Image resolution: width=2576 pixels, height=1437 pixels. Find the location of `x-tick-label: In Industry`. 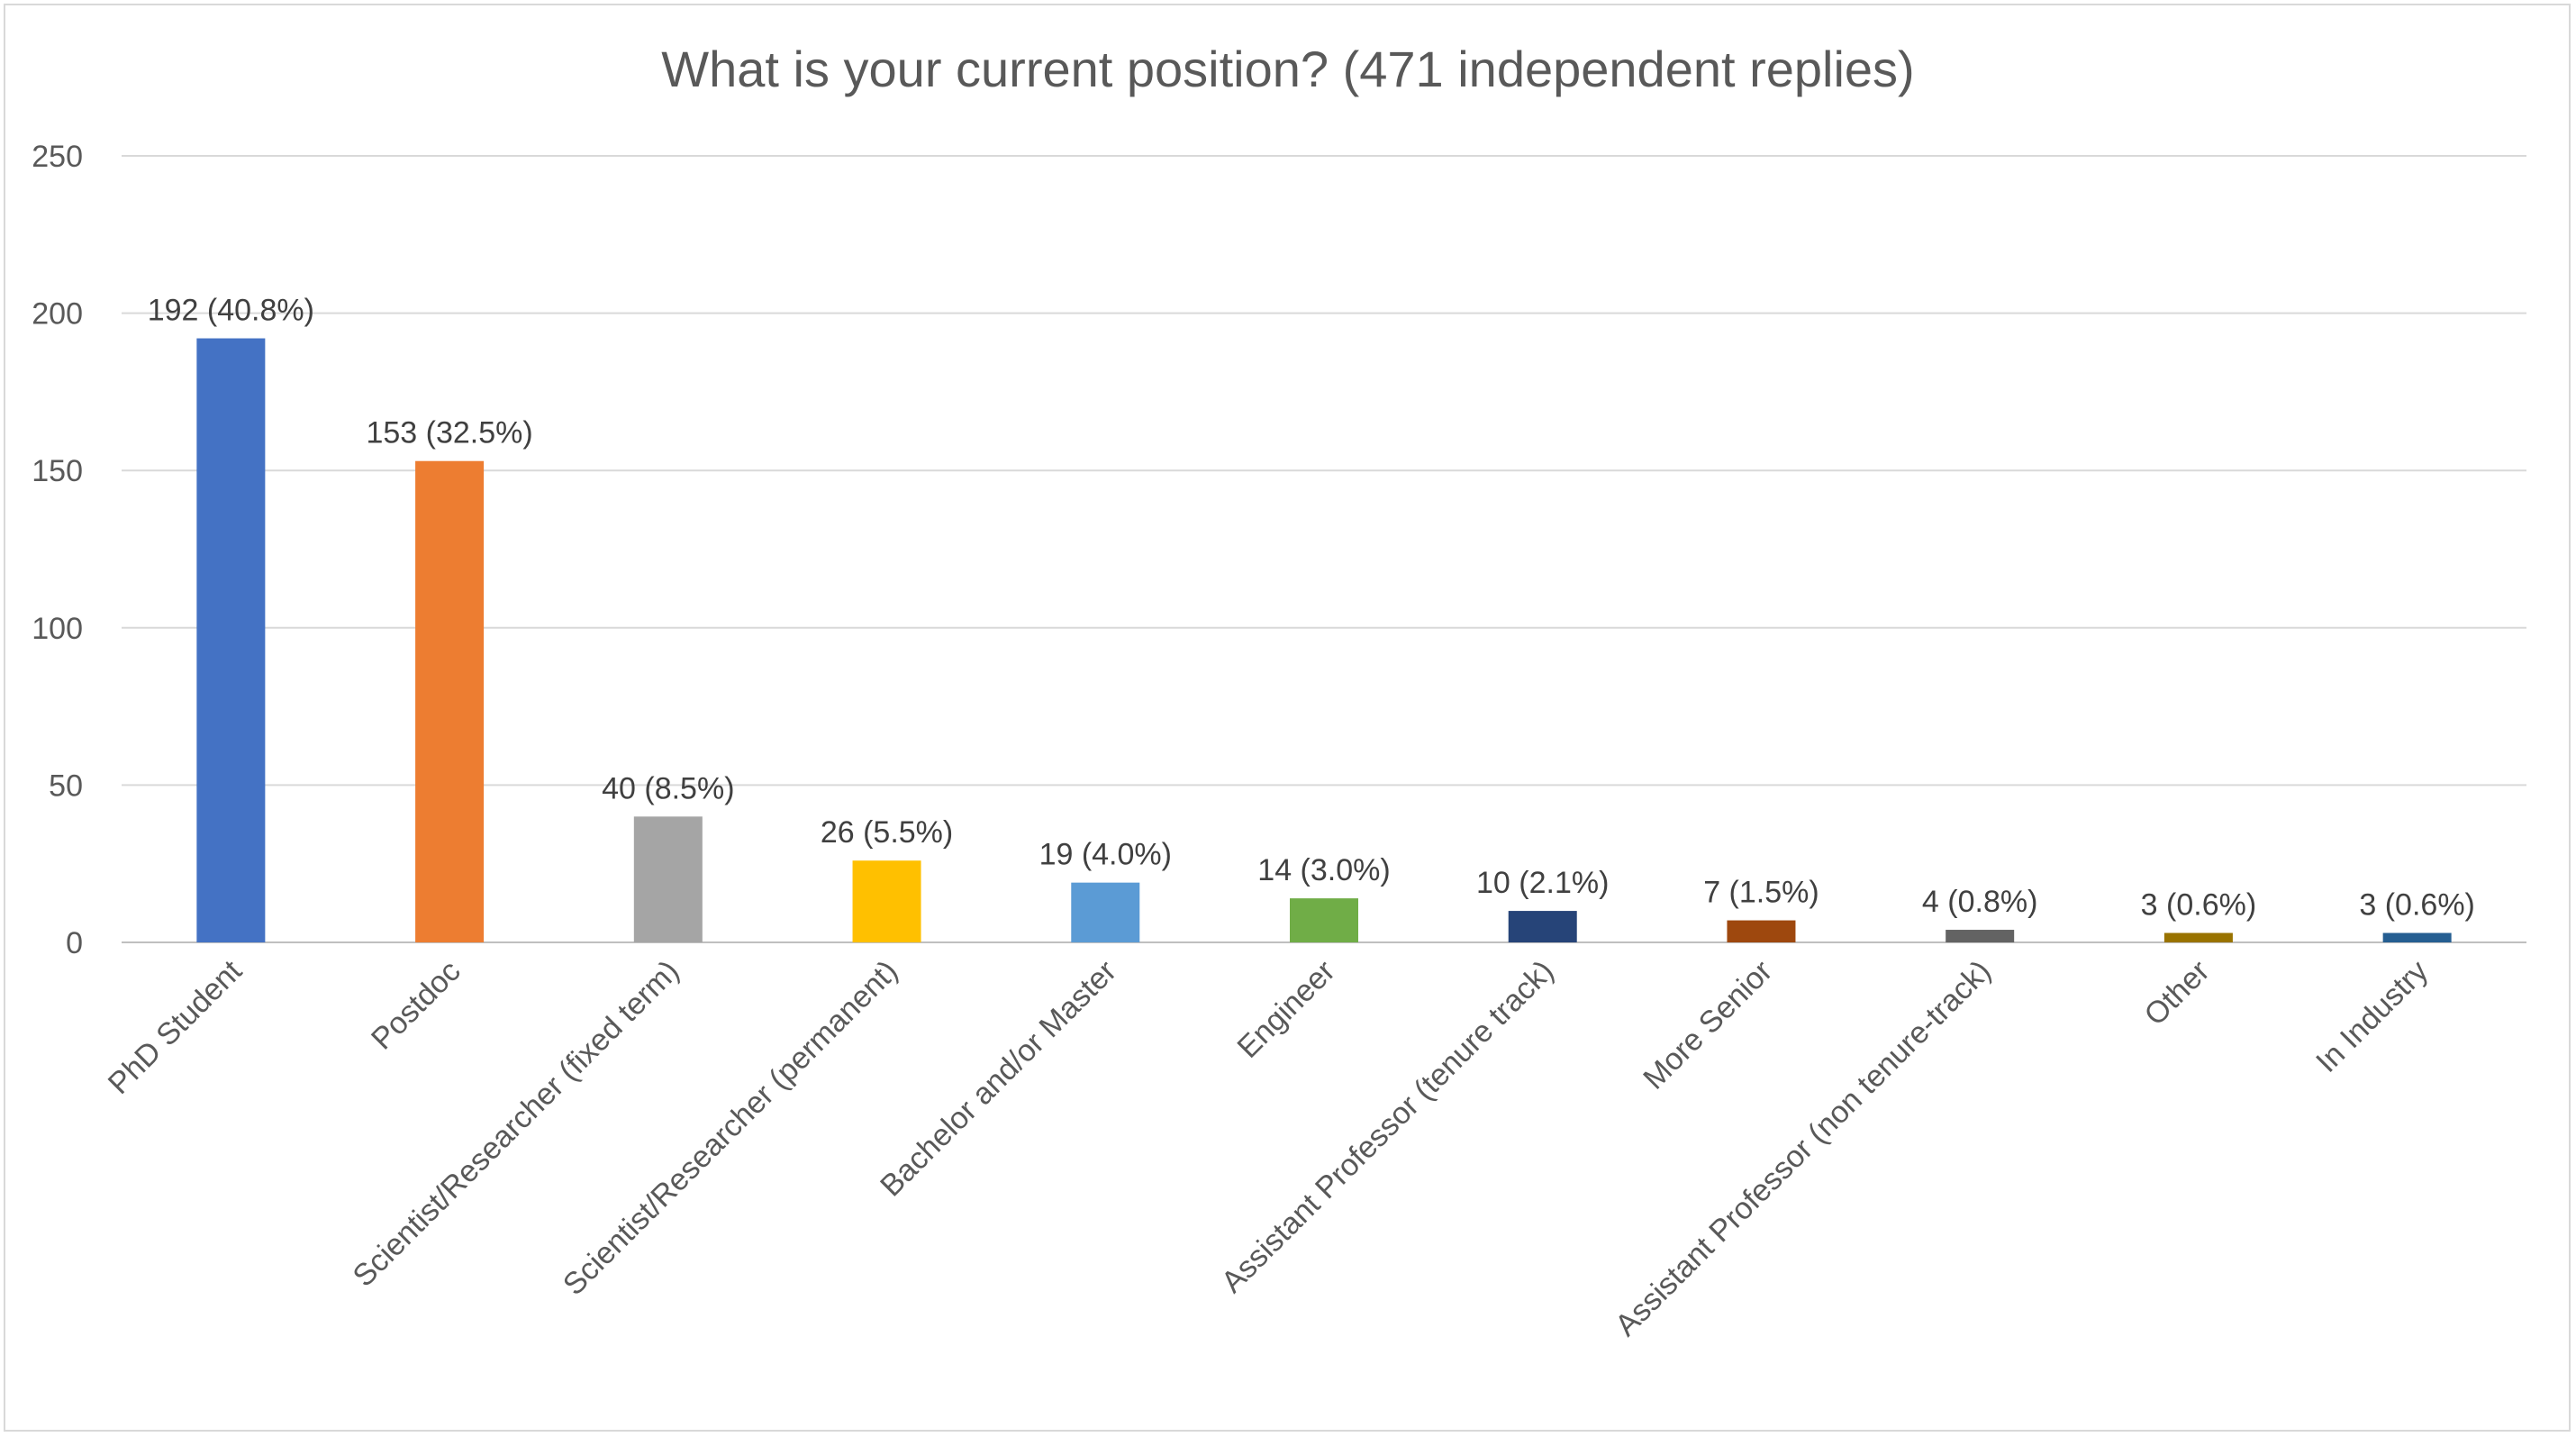

x-tick-label: In Industry is located at coordinates (2372, 1016).